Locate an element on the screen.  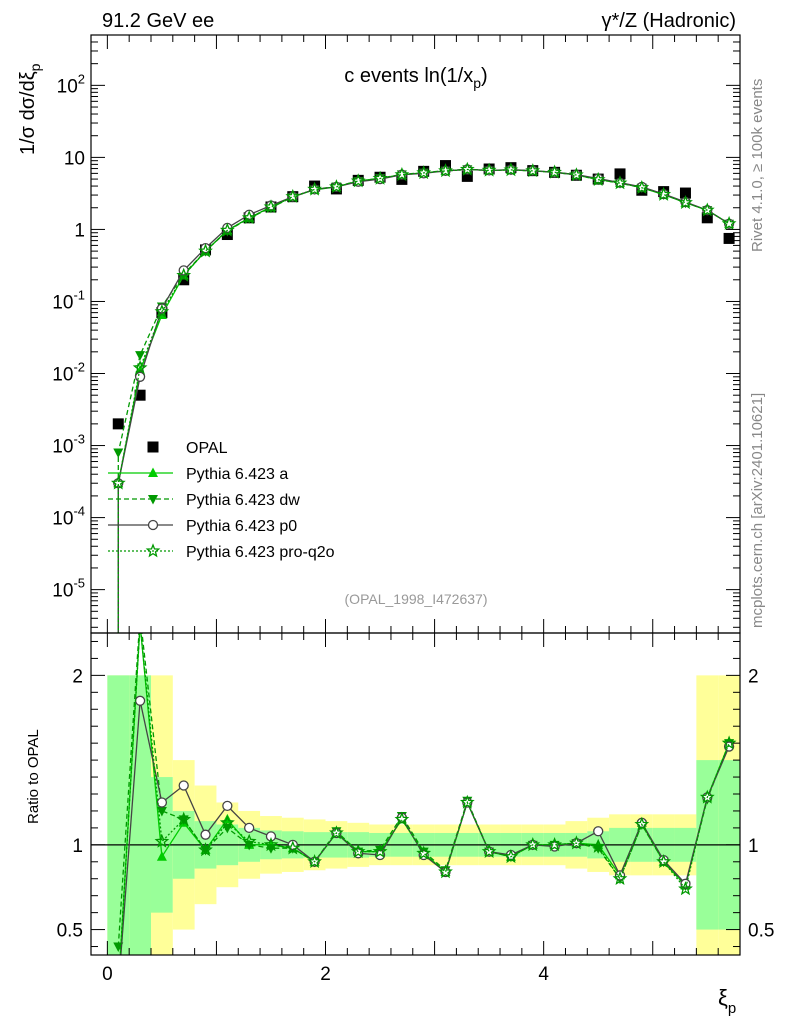
y-tick-label-main: 10⁻⁴ is located at coordinates (68, 517).